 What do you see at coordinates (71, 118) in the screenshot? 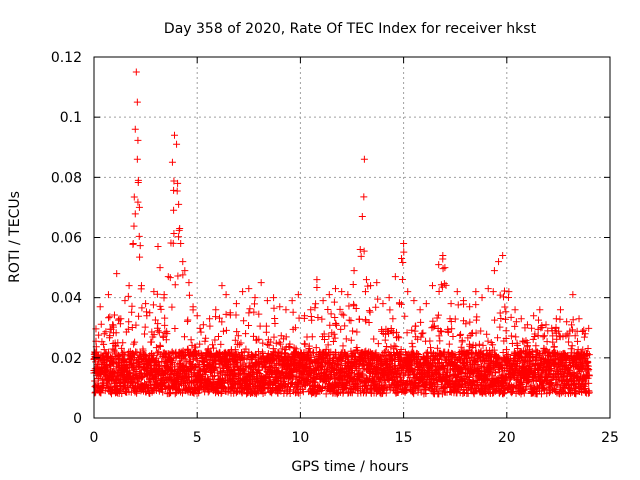
I see `y-tick-label: 0.1` at bounding box center [71, 118].